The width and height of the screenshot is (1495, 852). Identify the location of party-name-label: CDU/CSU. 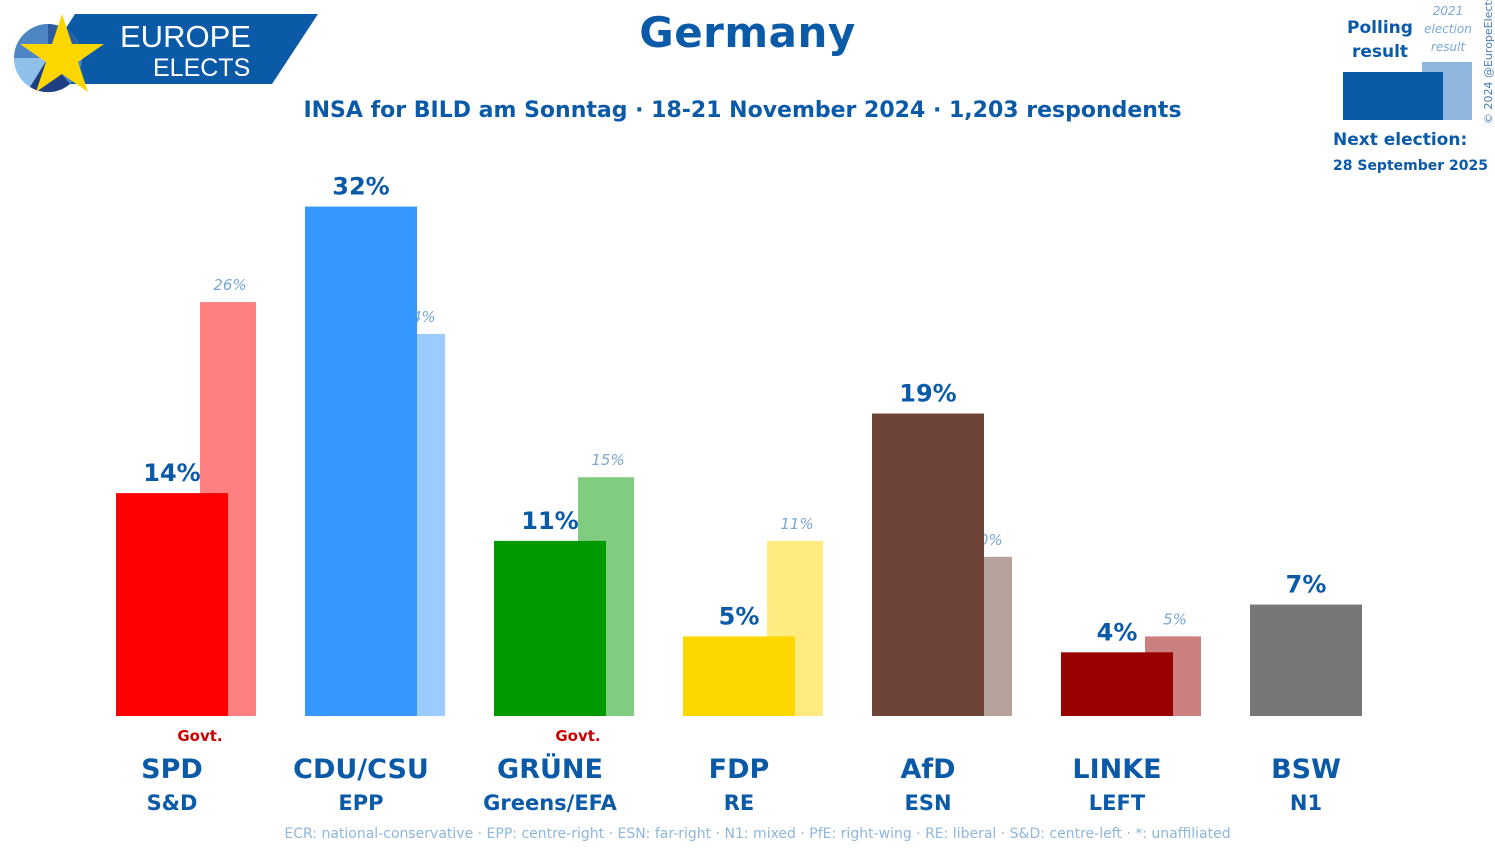
(361, 769).